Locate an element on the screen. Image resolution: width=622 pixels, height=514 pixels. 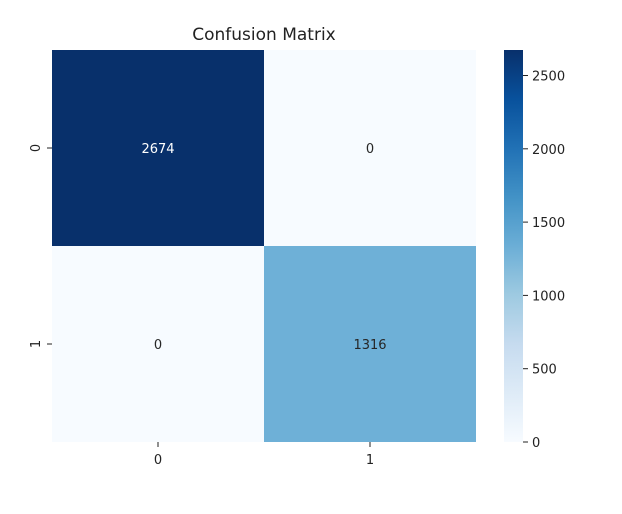
x-tick-label: 1 is located at coordinates (370, 460).